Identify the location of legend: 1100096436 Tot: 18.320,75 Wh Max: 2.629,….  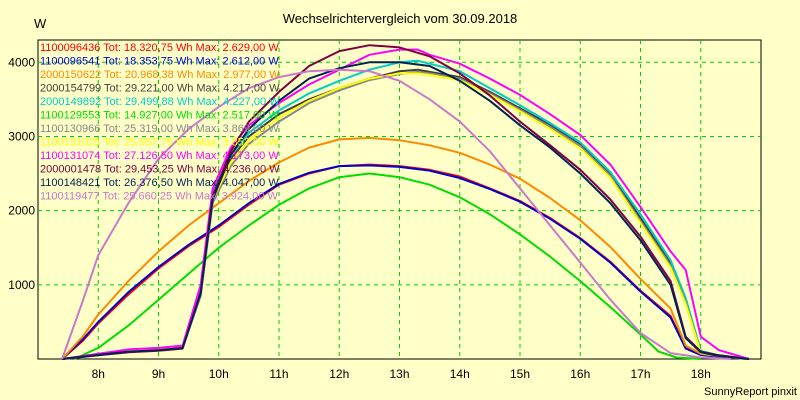
(160, 122).